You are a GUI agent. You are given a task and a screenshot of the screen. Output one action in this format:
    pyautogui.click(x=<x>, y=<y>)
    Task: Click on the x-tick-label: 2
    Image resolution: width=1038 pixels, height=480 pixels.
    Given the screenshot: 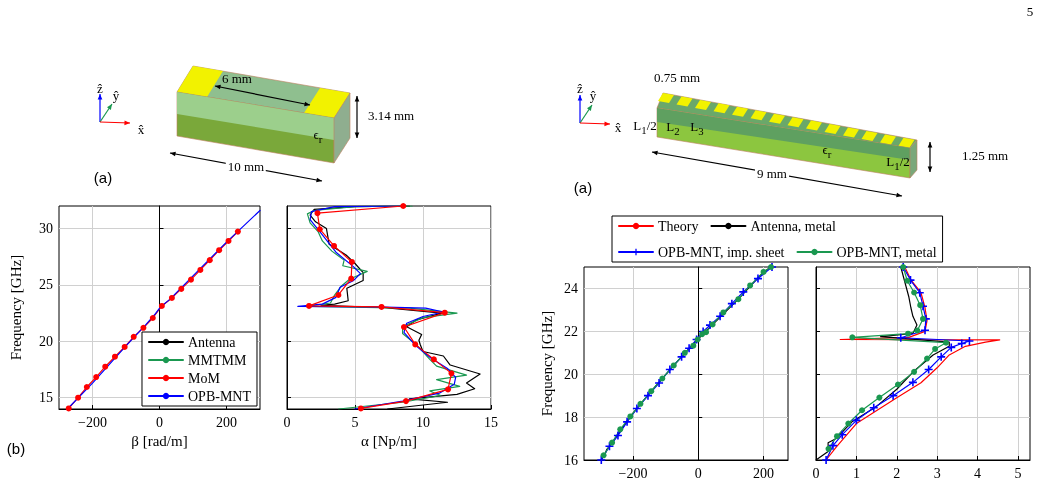 What is the action you would take?
    pyautogui.click(x=897, y=472)
    